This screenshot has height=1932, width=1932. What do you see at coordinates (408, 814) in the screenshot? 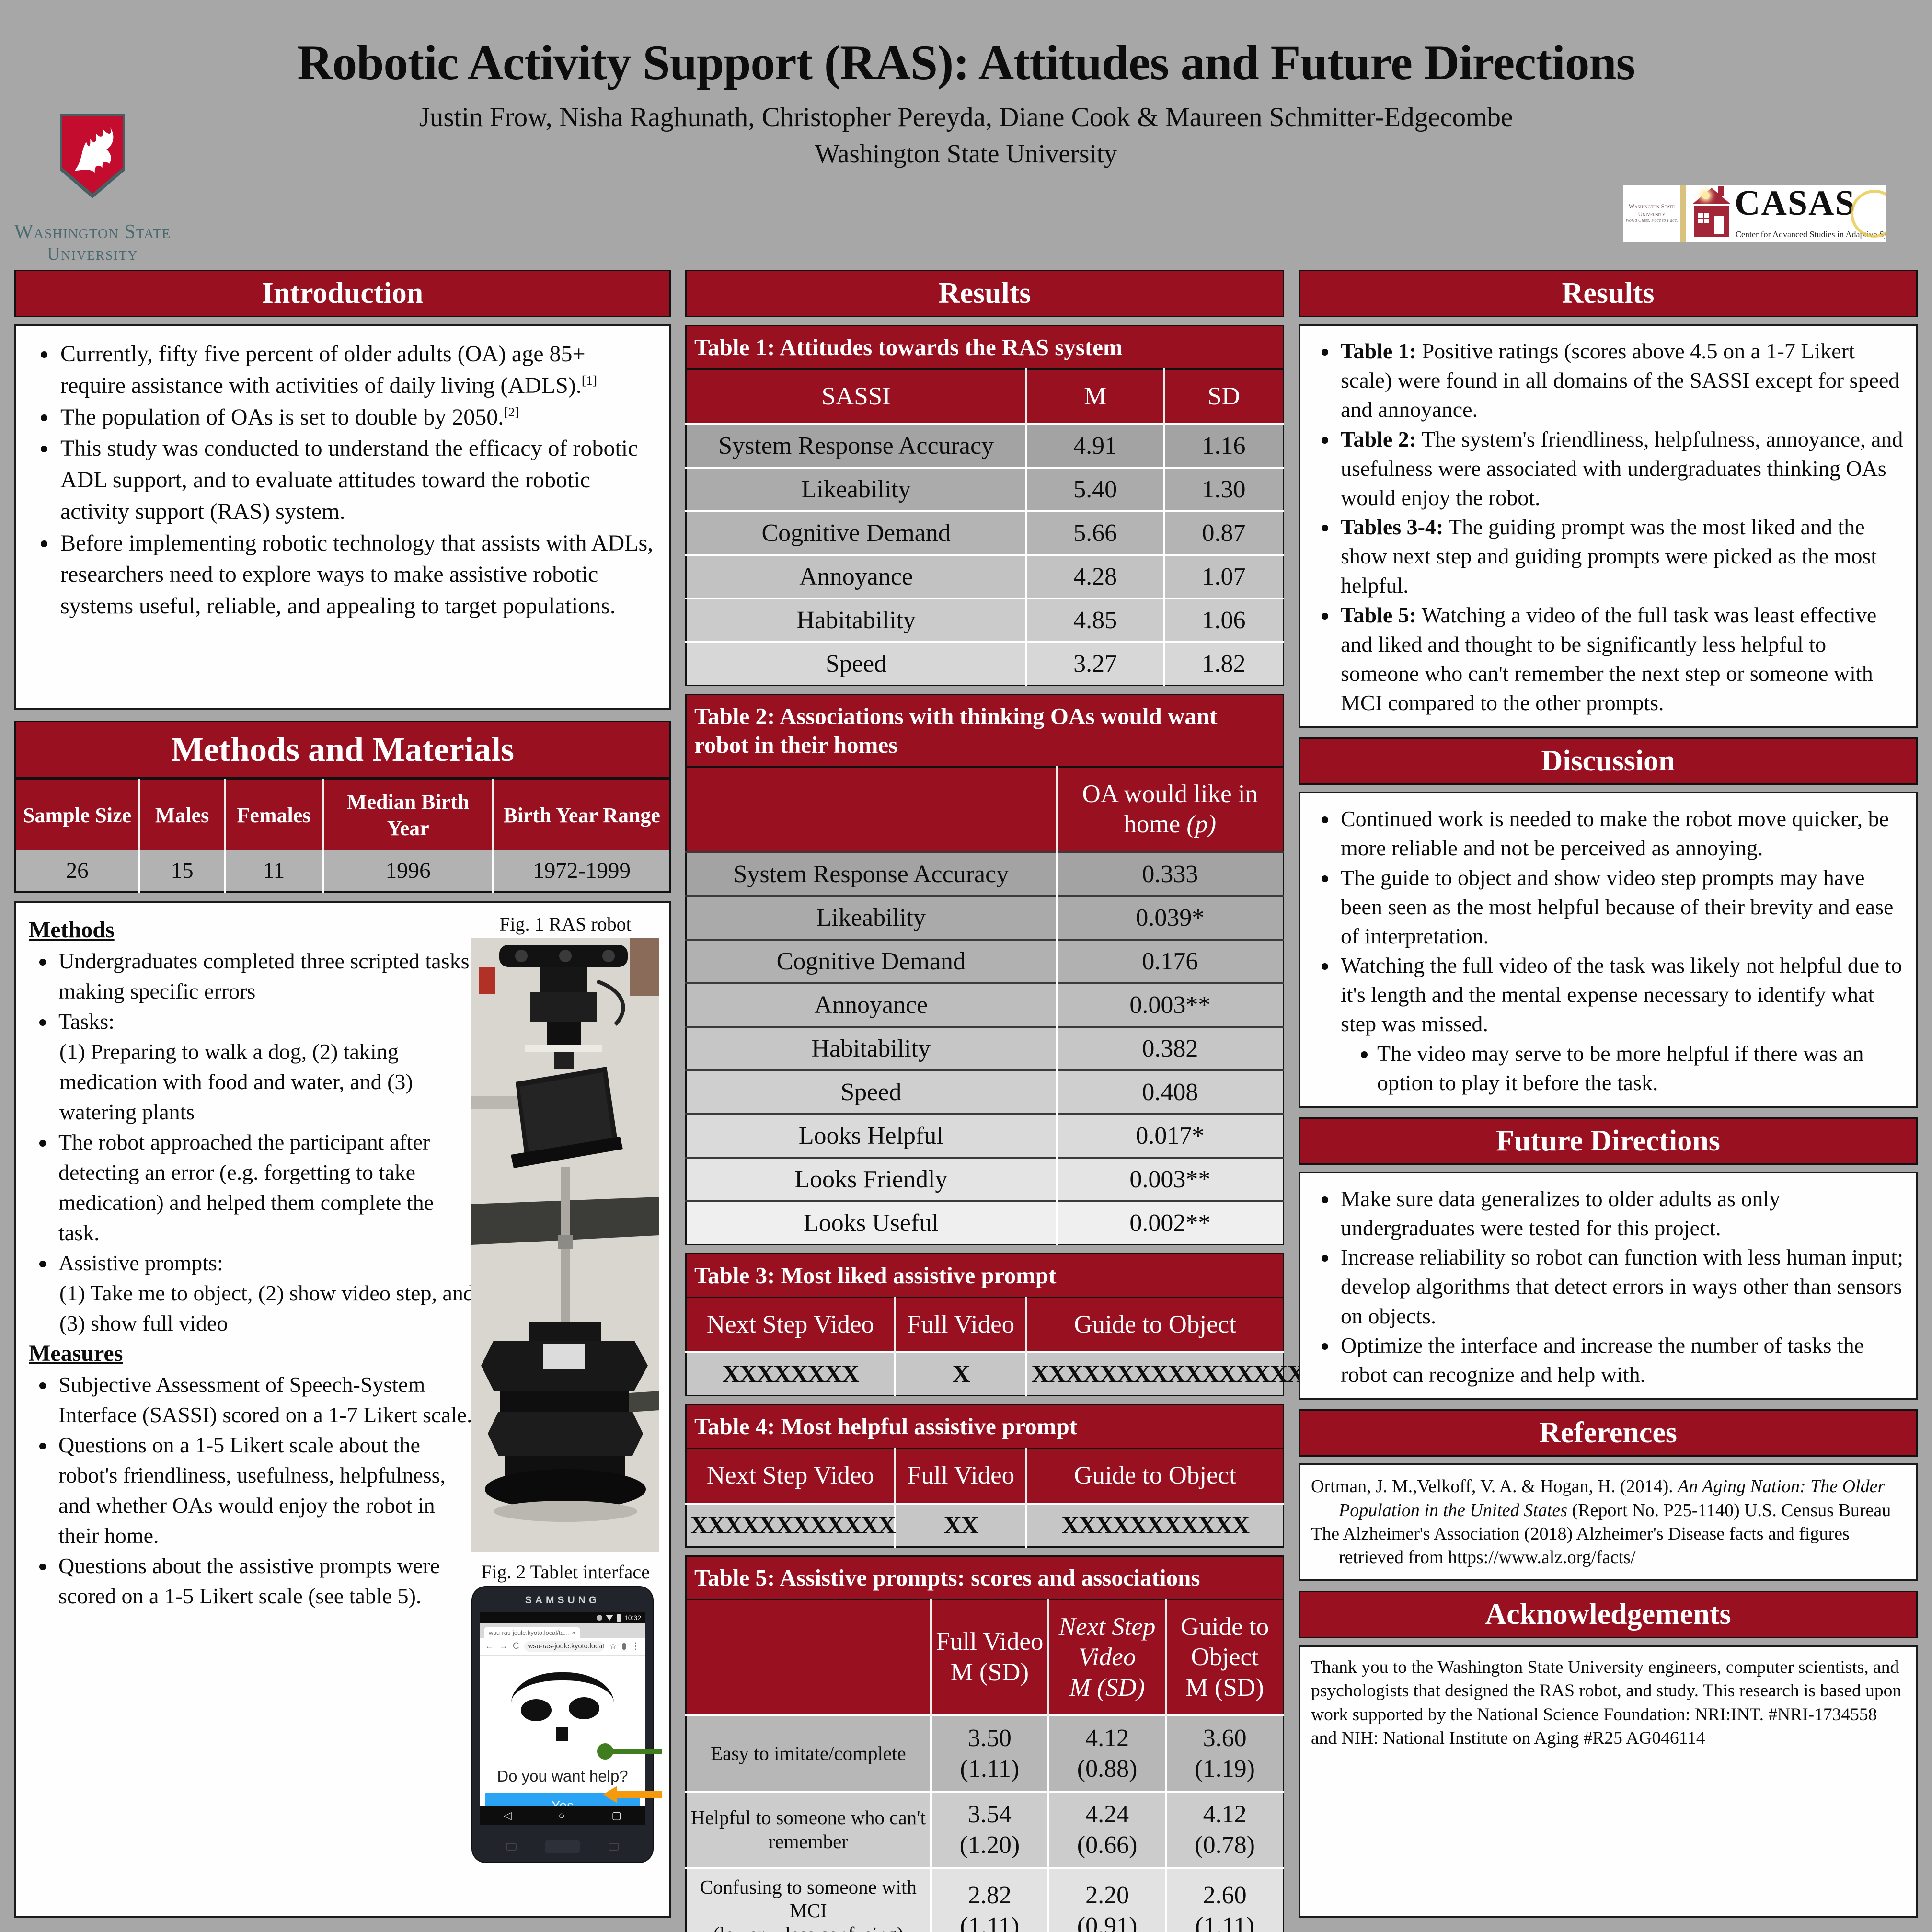
I see `column-header: Median Birth Year` at bounding box center [408, 814].